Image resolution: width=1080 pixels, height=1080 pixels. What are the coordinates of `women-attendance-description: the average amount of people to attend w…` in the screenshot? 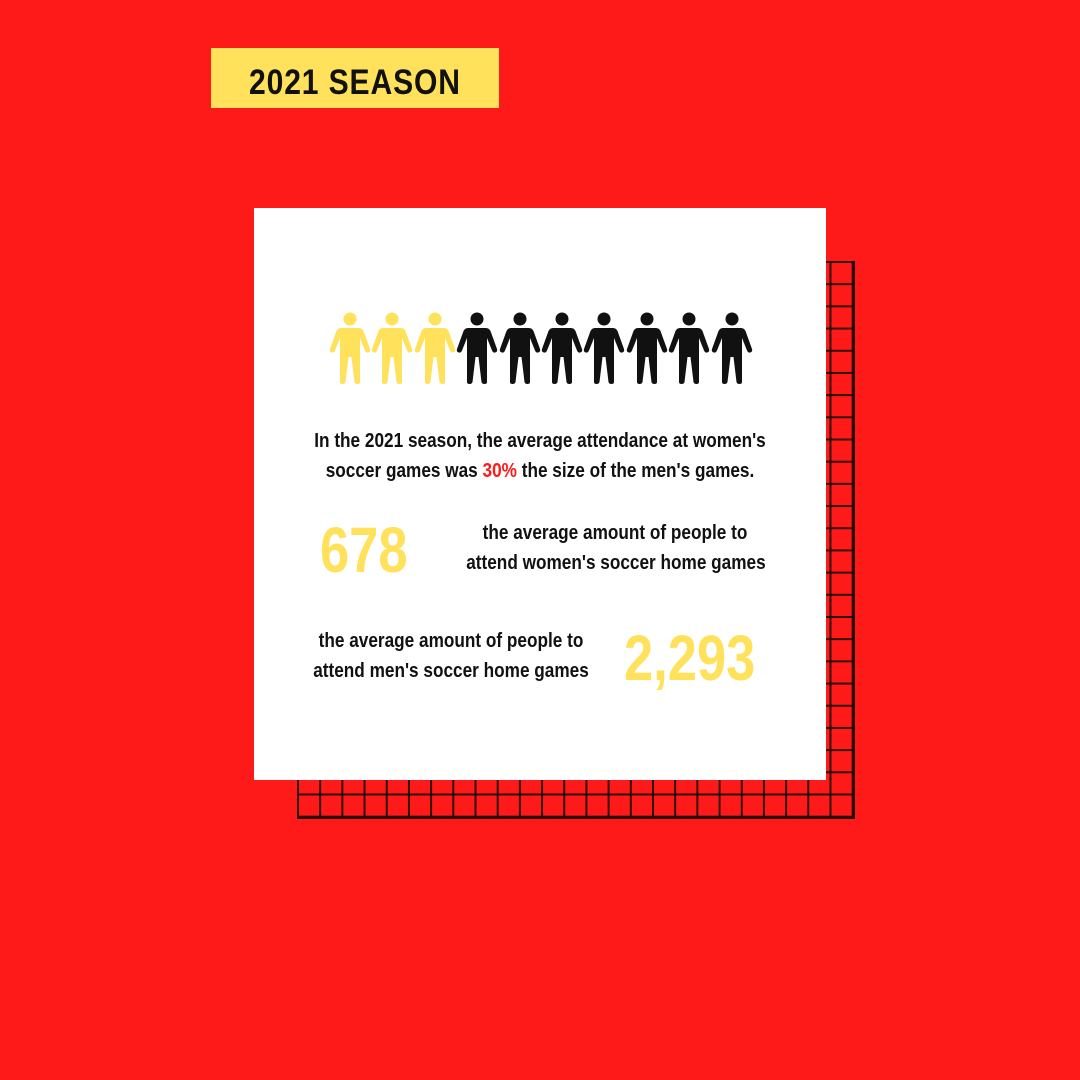 It's located at (615, 548).